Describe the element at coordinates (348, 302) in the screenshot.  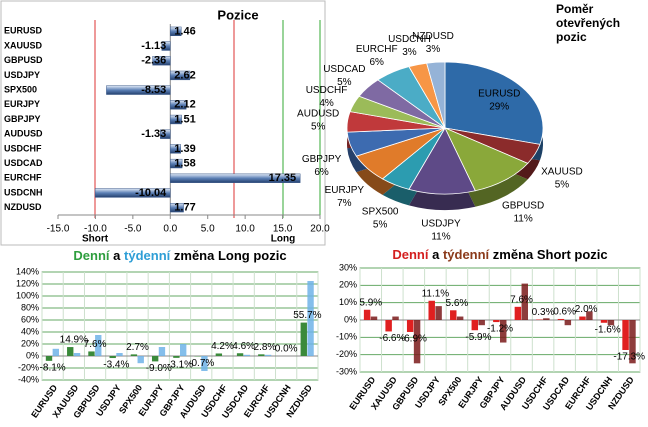
I see `y-tick-label: 10%` at that location.